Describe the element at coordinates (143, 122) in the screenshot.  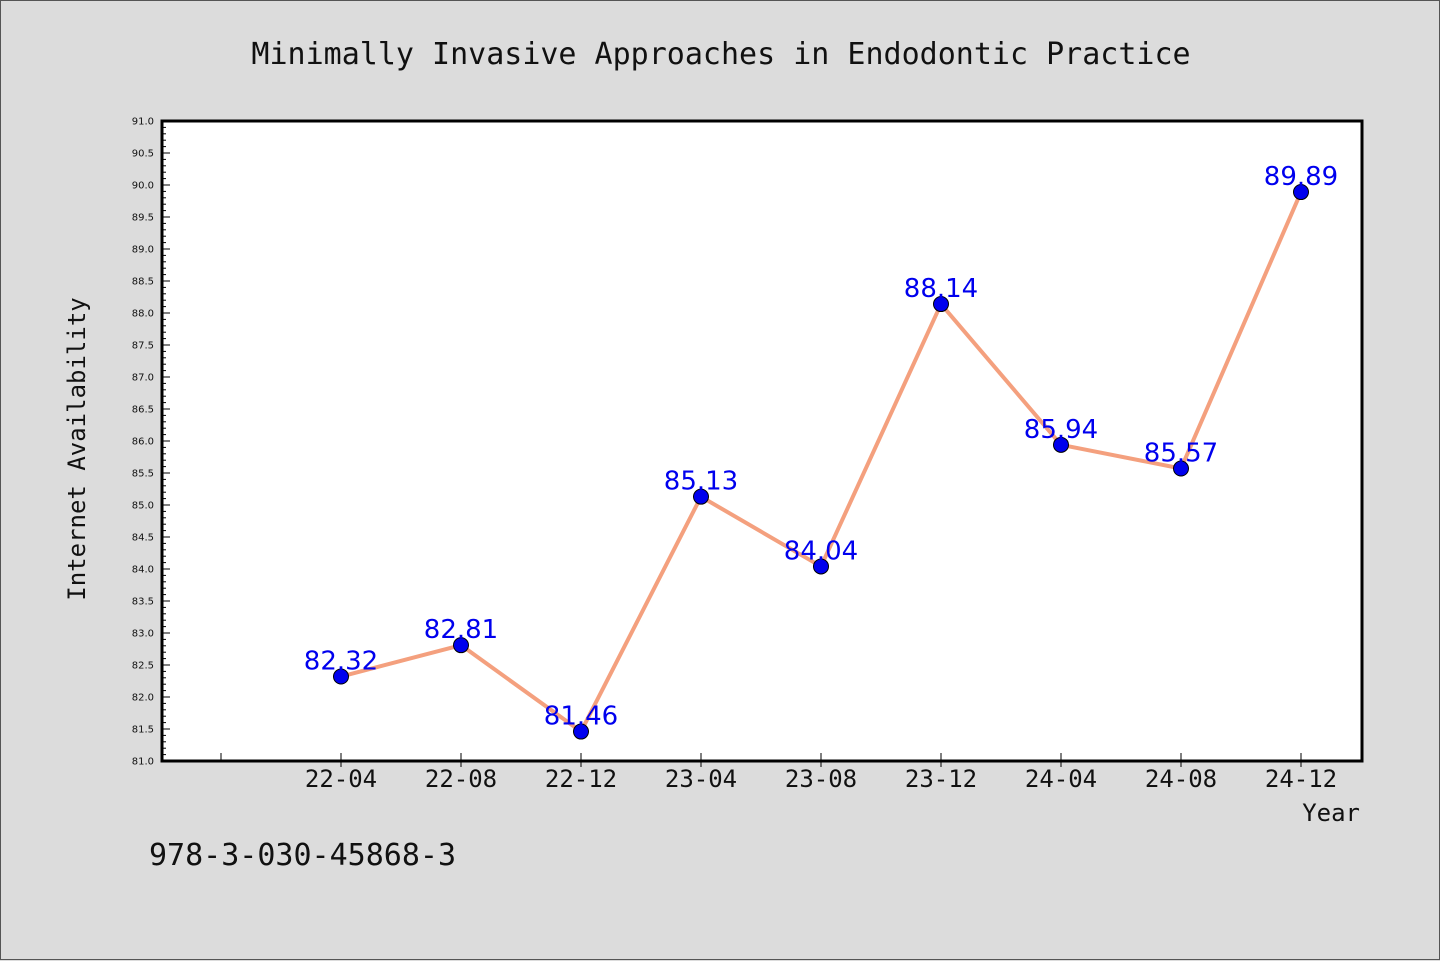
I see `y-tick-label: 91.0` at that location.